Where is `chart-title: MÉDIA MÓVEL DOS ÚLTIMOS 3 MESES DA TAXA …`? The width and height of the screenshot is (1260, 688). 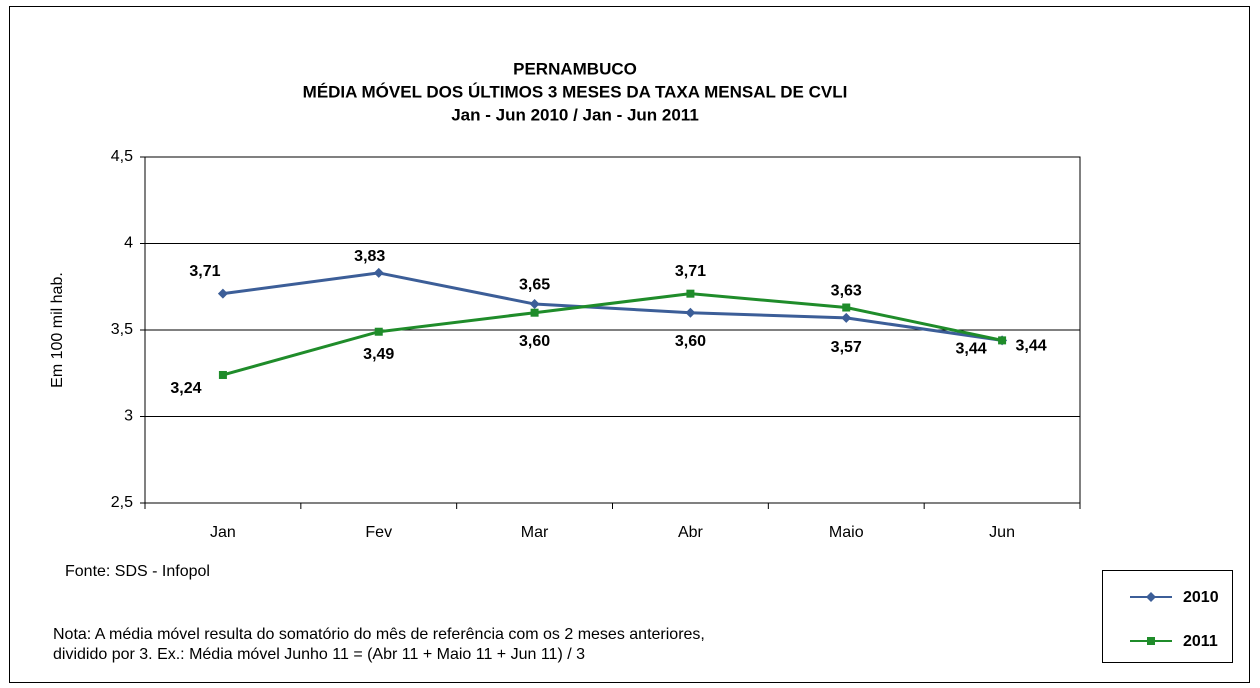 chart-title: MÉDIA MÓVEL DOS ÚLTIMOS 3 MESES DA TAXA … is located at coordinates (575, 91).